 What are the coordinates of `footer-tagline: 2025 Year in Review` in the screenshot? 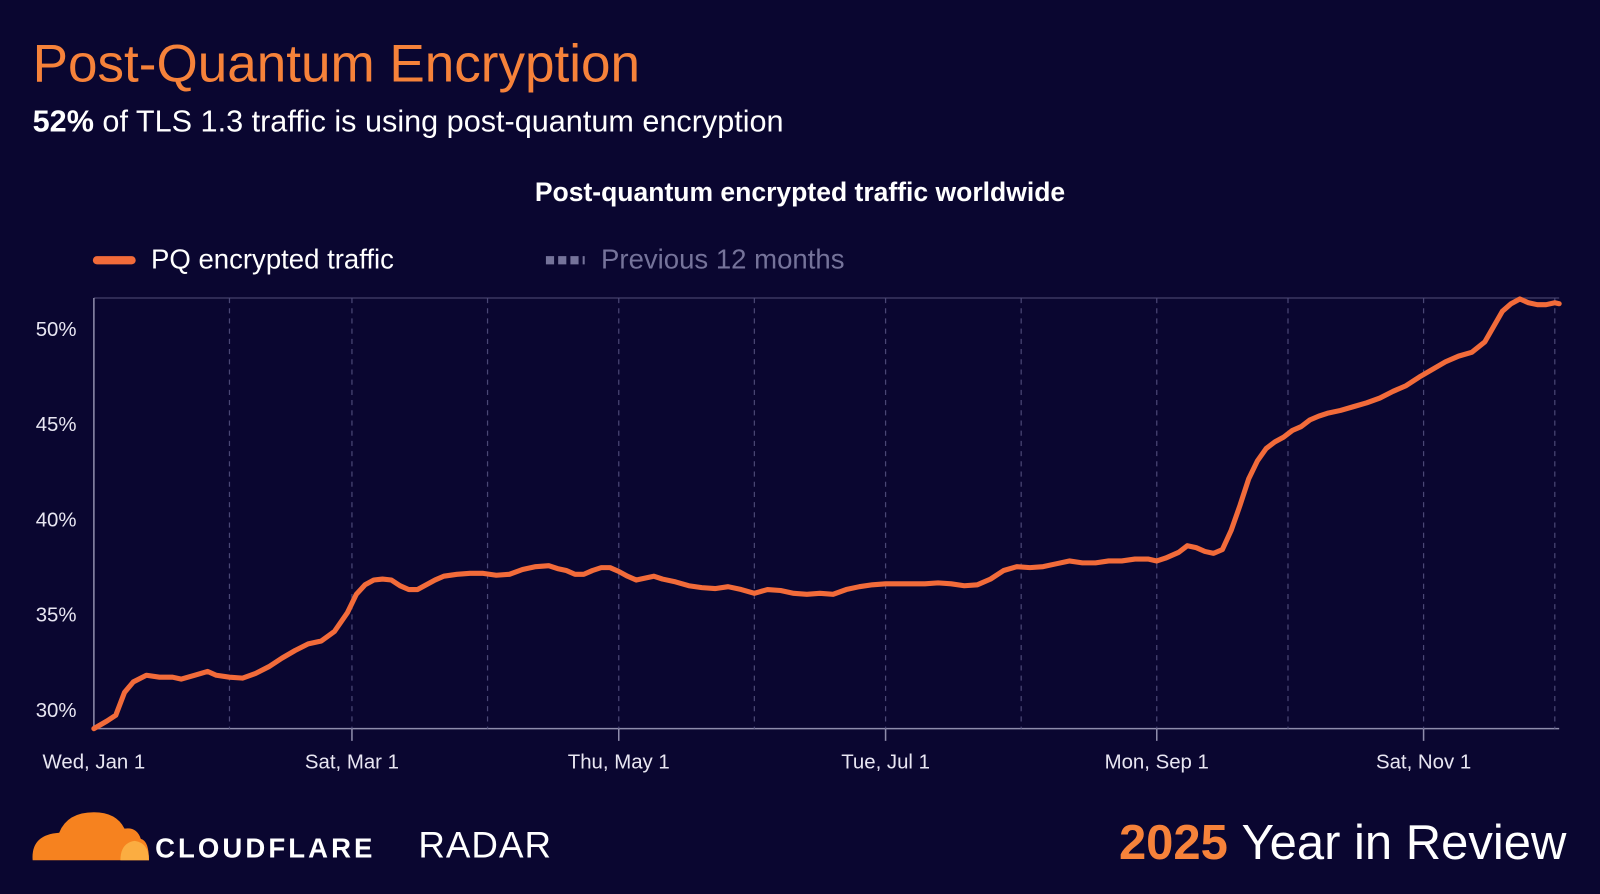 It's located at (1343, 843).